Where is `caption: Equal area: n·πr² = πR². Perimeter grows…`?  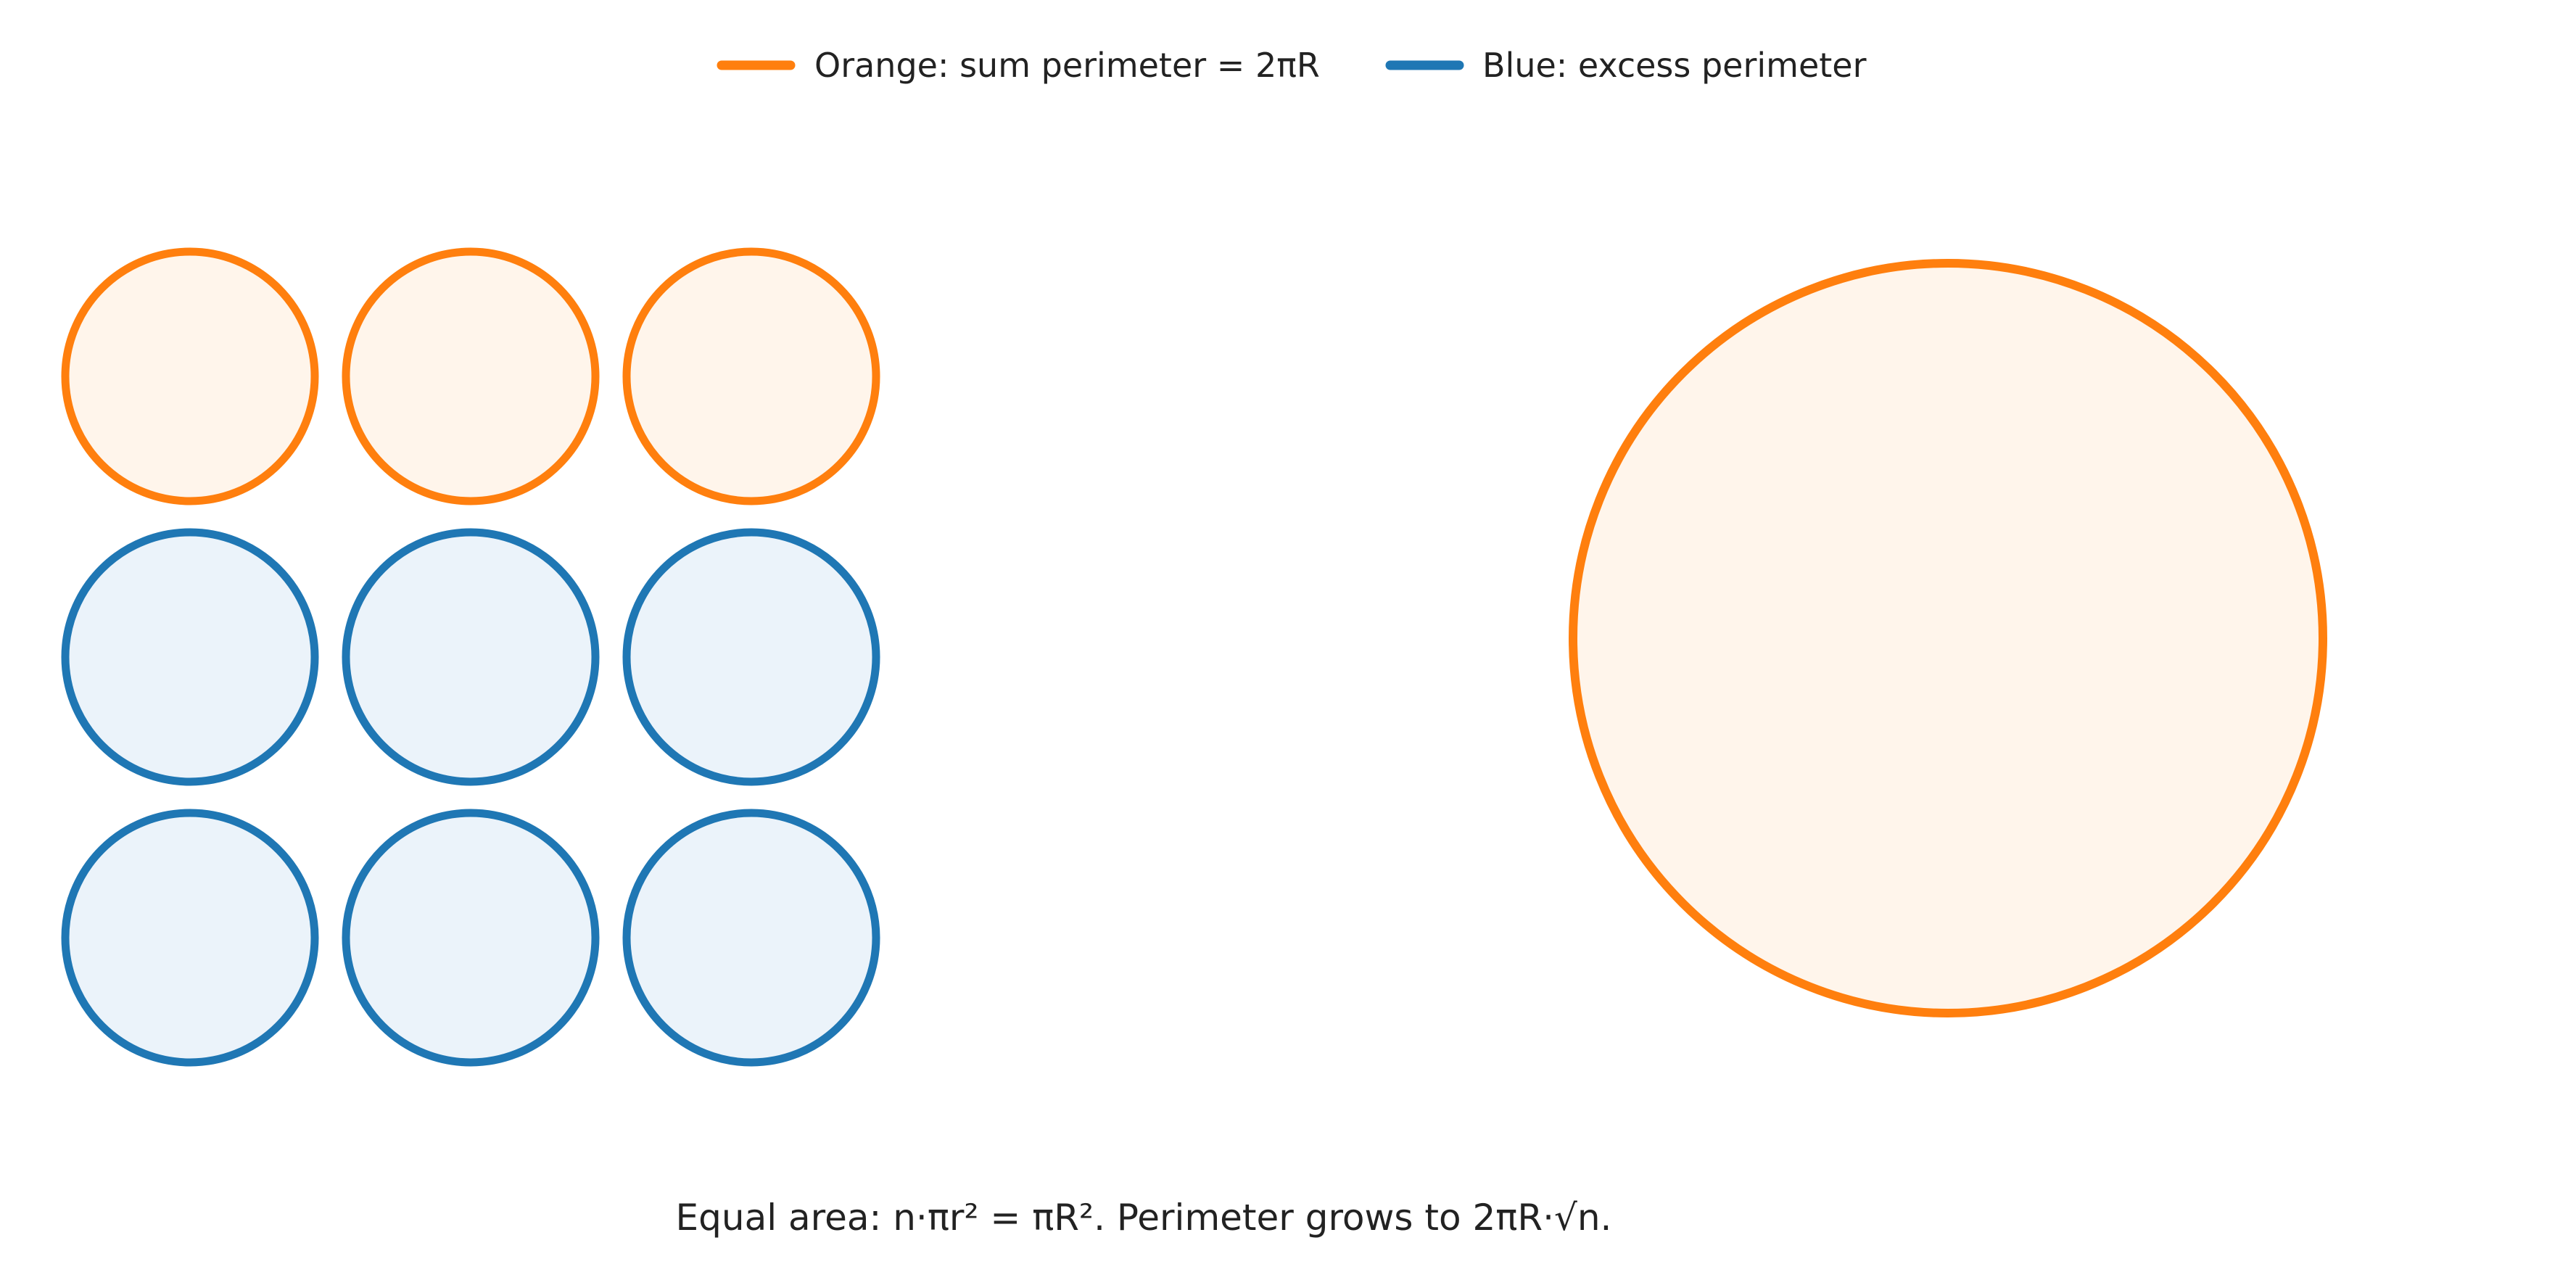 caption: Equal area: n·πr² = πR². Perimeter grows… is located at coordinates (1144, 1218).